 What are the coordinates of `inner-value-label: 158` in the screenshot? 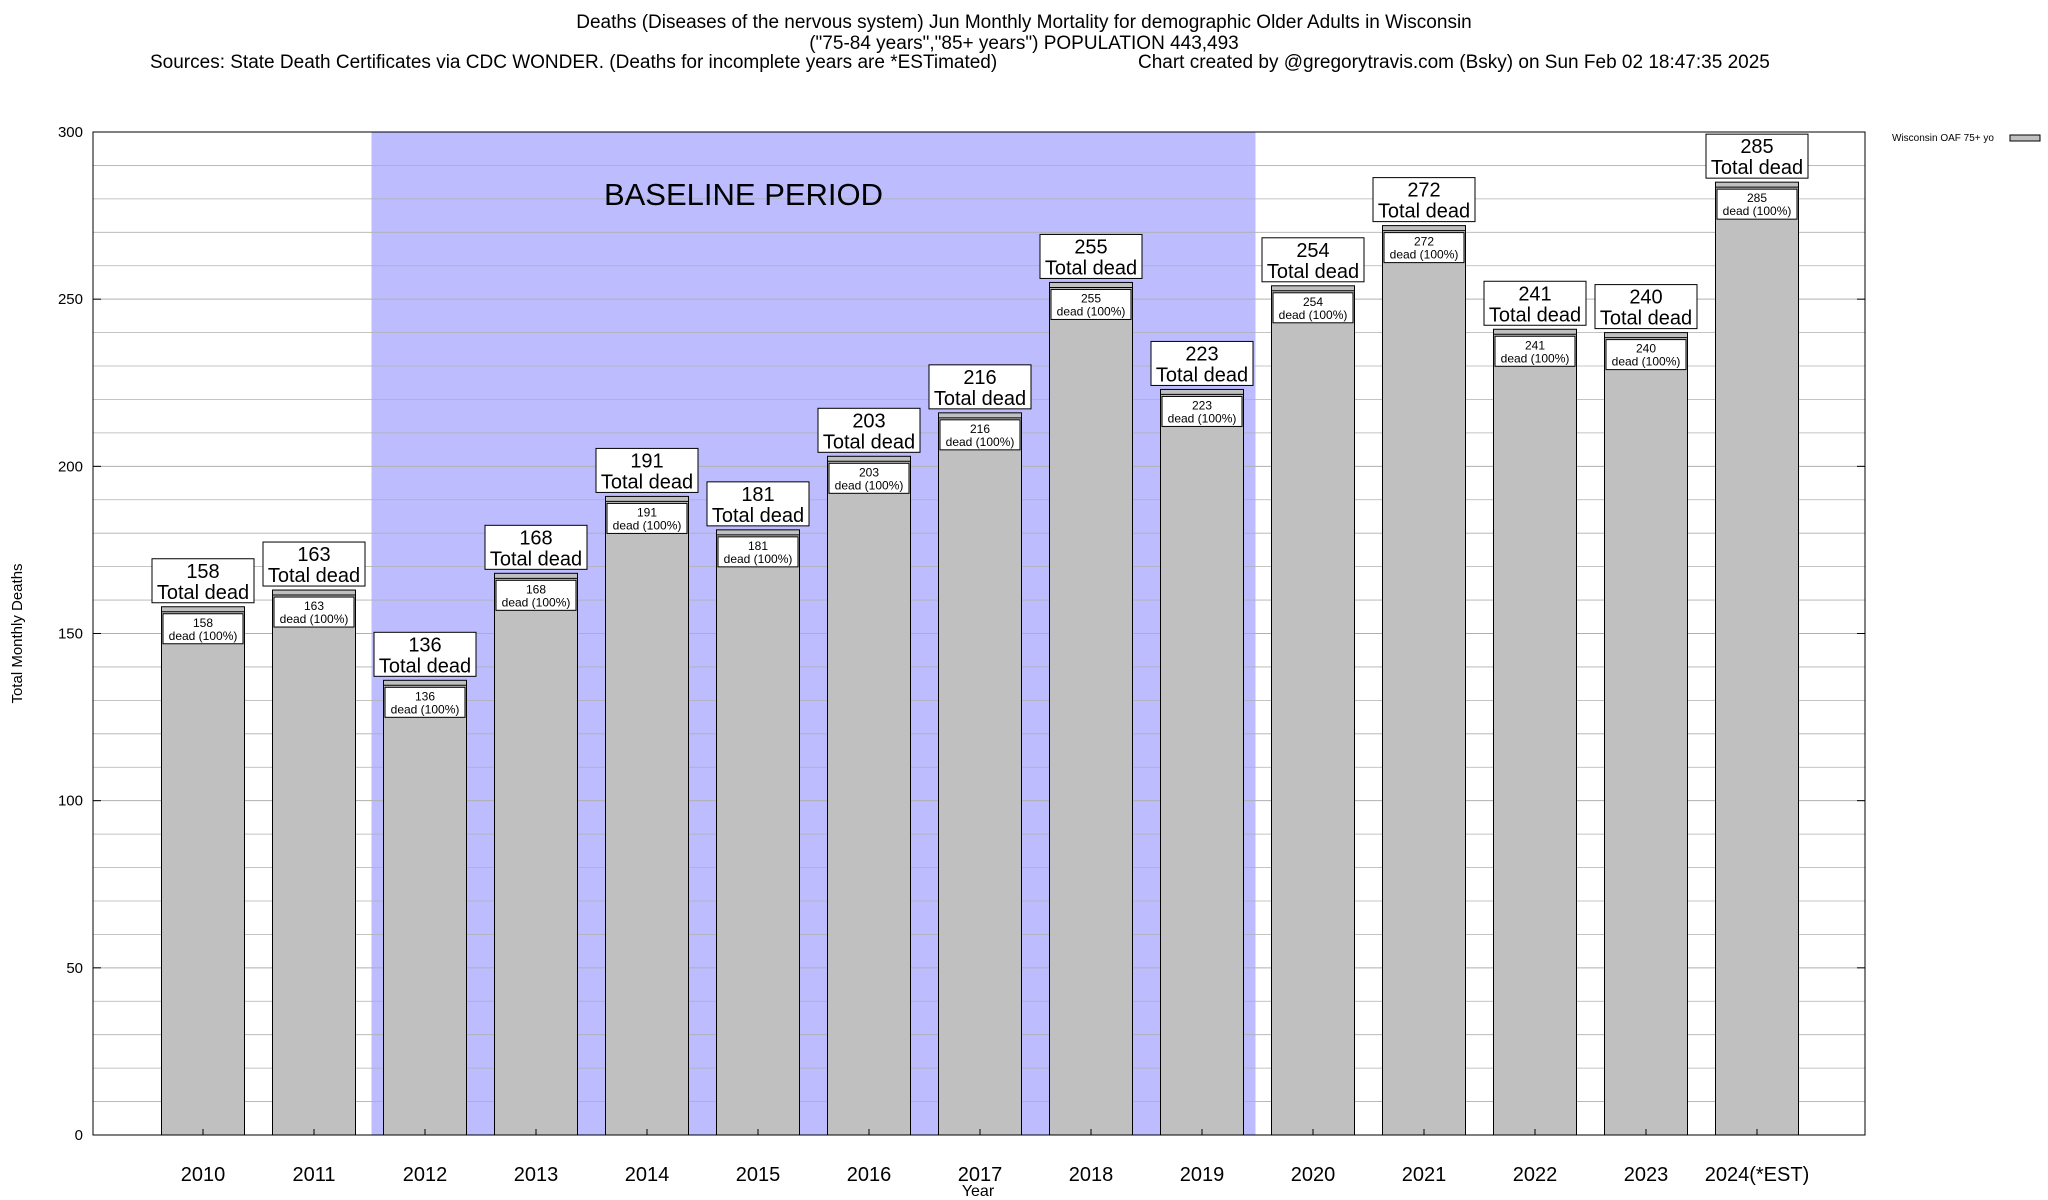 It's located at (203, 623).